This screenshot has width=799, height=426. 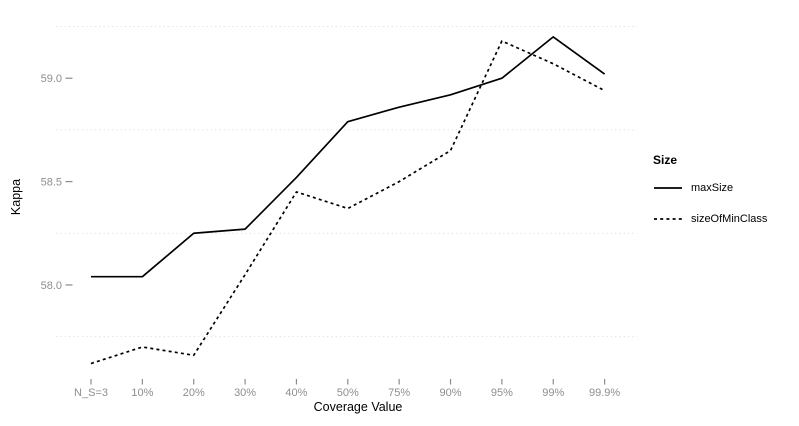 I want to click on legend-entry-sizeOfMinClass: sizeOfMinClass, so click(x=710, y=219).